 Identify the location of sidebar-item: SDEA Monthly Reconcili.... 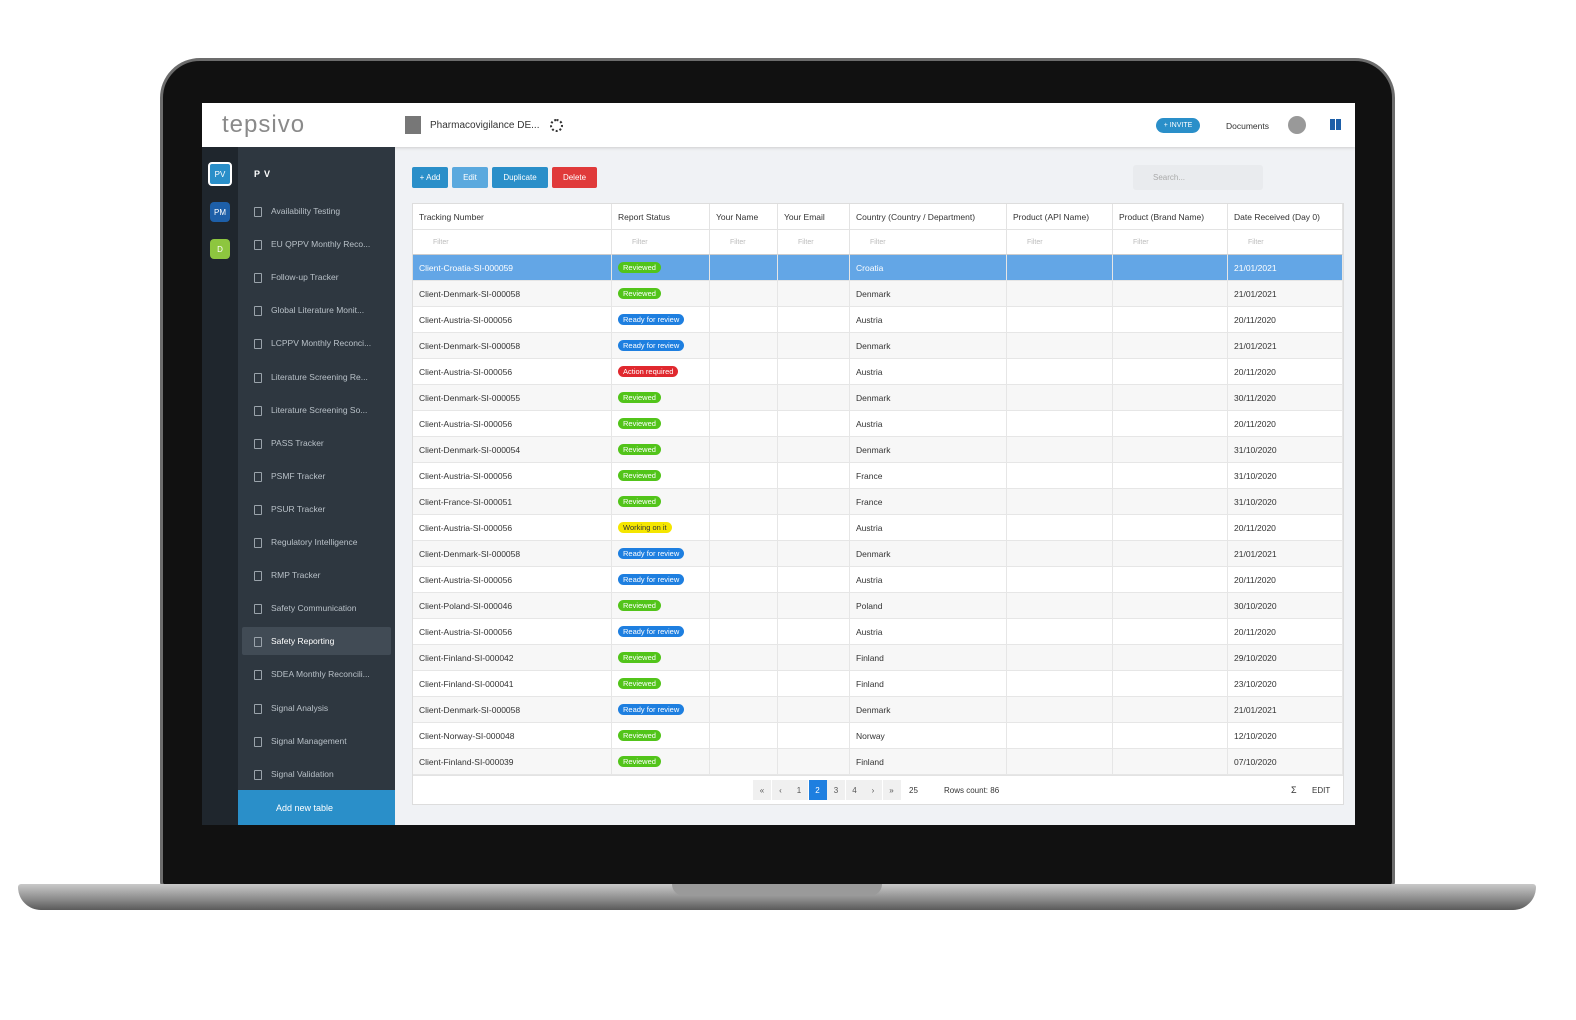
(316, 674).